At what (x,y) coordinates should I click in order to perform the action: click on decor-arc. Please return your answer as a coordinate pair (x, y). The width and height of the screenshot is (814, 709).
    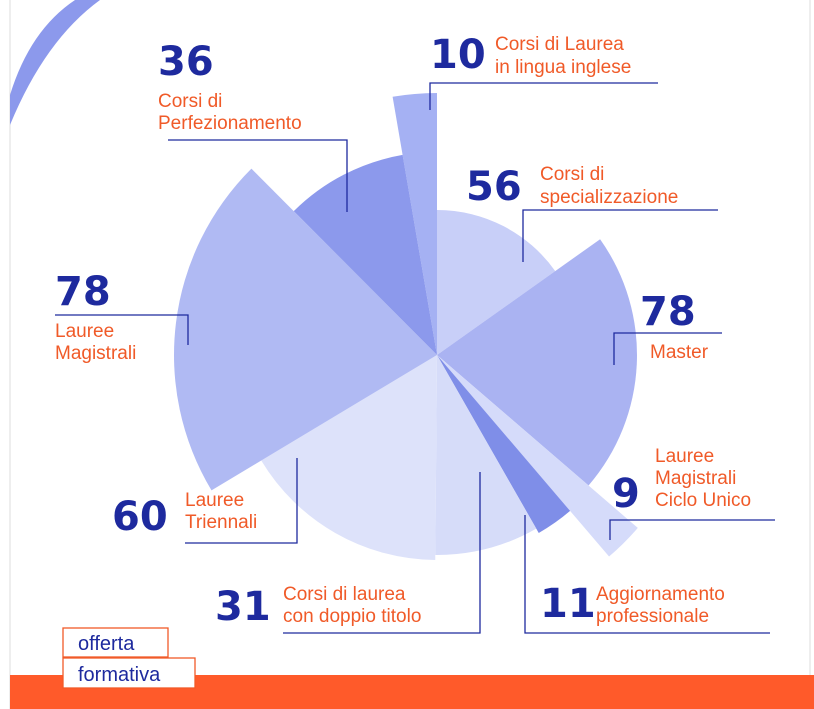
    Looking at the image, I should click on (55, 62).